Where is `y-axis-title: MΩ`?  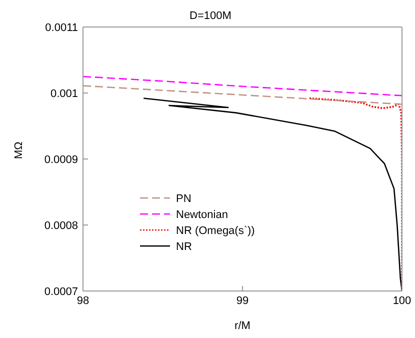
y-axis-title: MΩ is located at coordinates (18, 150).